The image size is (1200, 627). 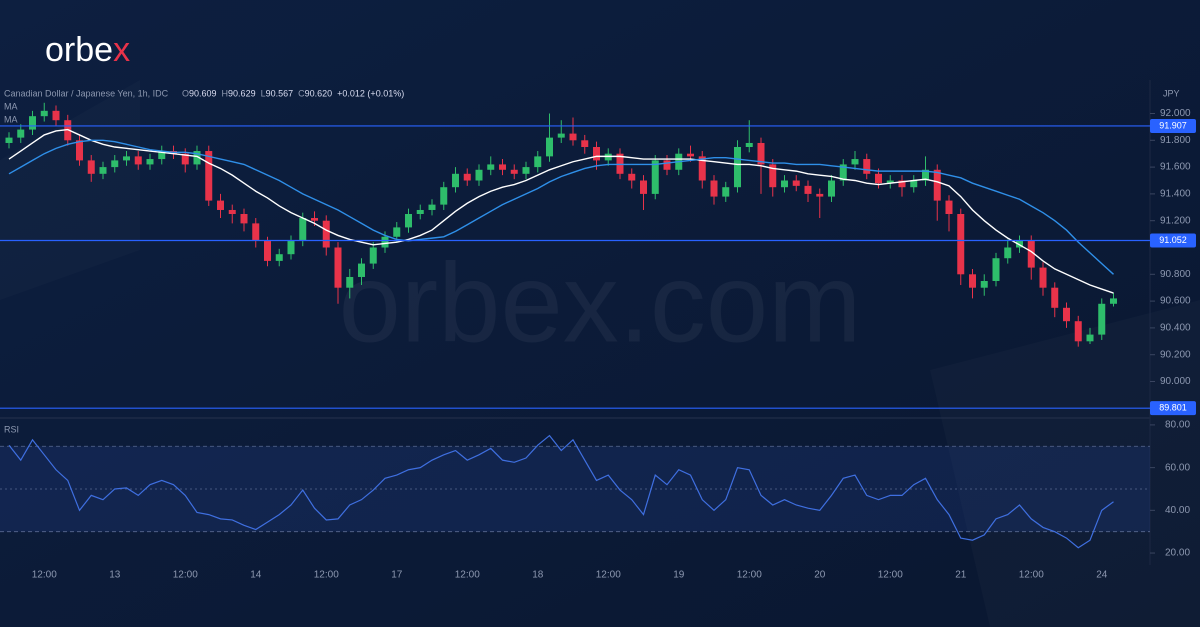 What do you see at coordinates (115, 575) in the screenshot?
I see `x-tick-label: 13` at bounding box center [115, 575].